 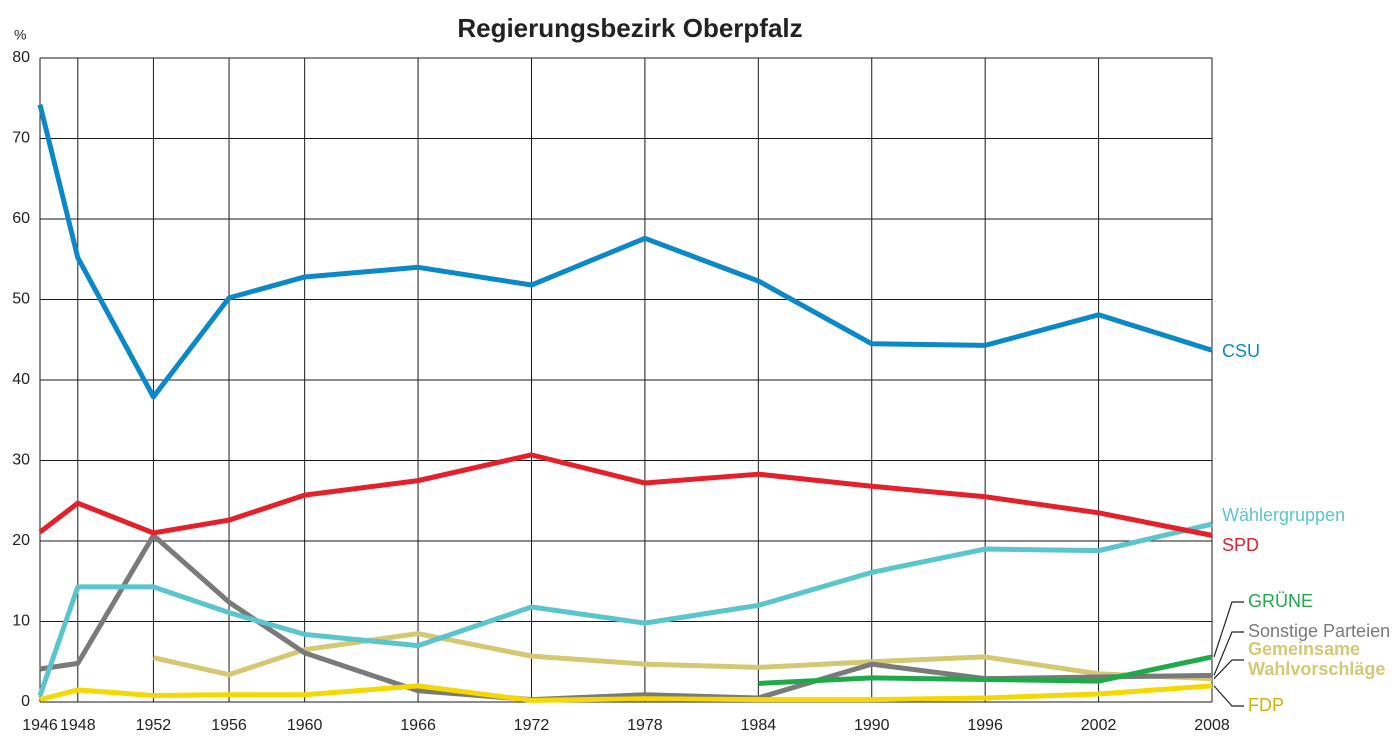 What do you see at coordinates (1241, 351) in the screenshot?
I see `legend-label: CSU` at bounding box center [1241, 351].